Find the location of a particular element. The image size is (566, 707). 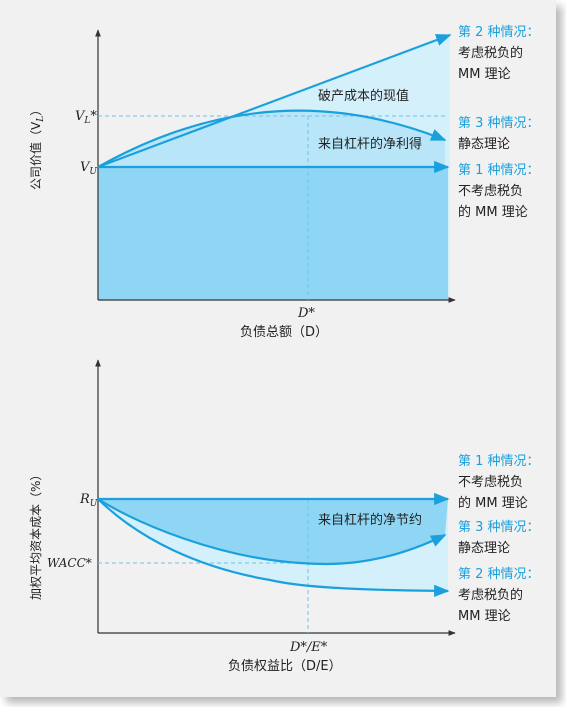

tick-ru: RU is located at coordinates (88, 500).